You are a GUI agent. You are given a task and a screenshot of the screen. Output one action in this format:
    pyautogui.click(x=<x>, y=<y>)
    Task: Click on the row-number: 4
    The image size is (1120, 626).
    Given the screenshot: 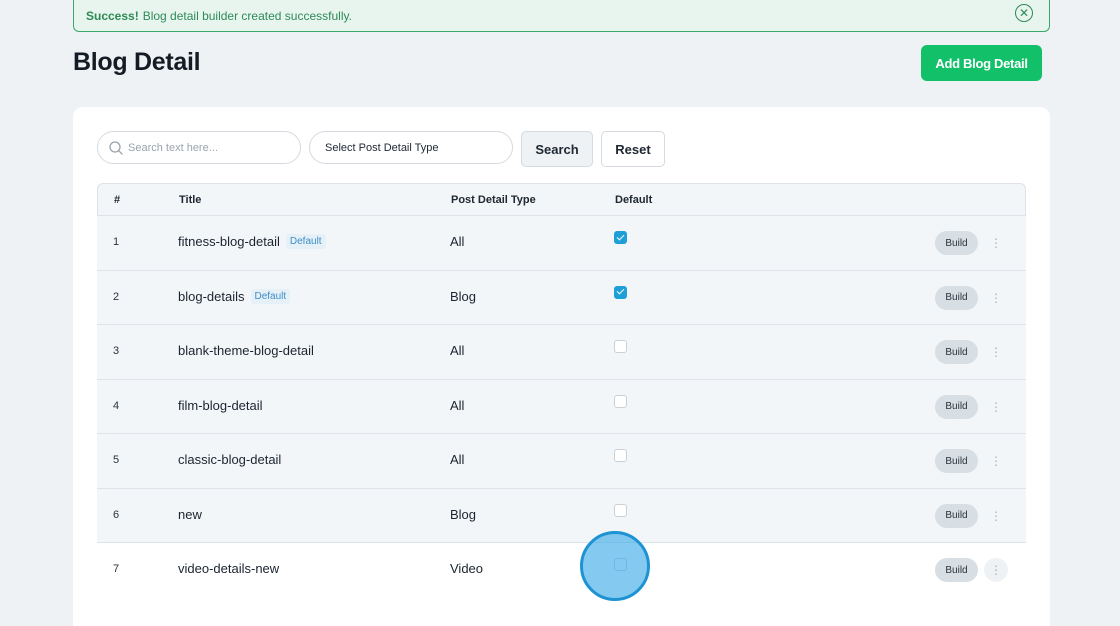 What is the action you would take?
    pyautogui.click(x=116, y=405)
    